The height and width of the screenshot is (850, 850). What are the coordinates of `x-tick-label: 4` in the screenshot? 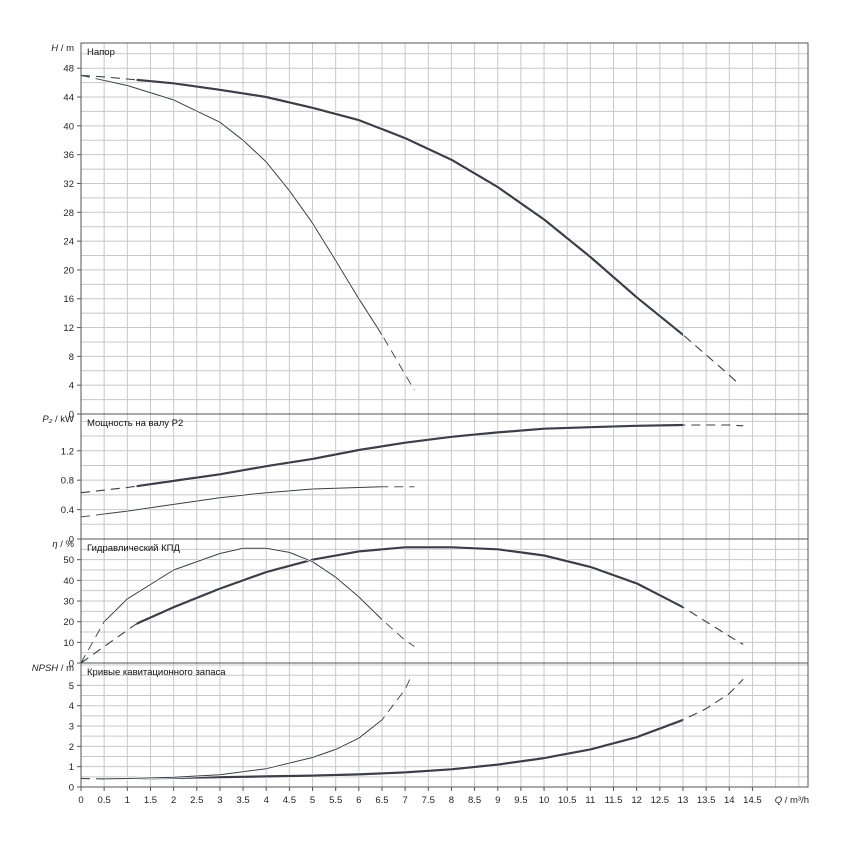 It's located at (266, 800).